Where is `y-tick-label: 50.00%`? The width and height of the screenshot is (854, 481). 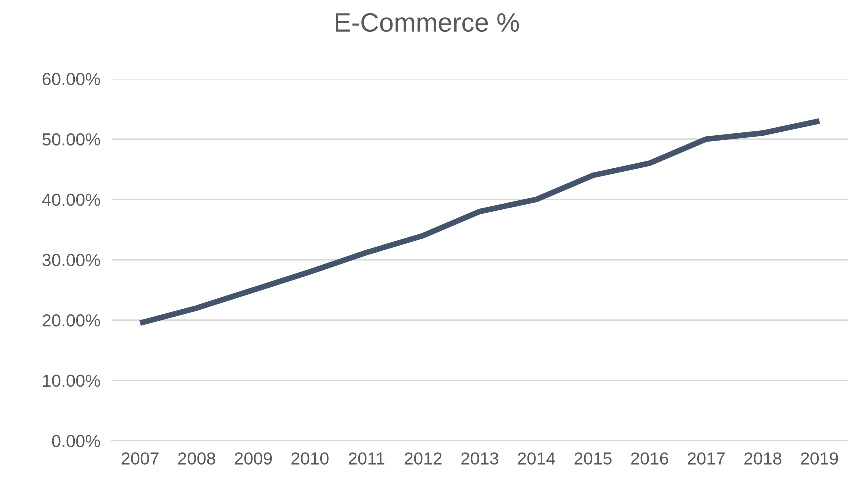
y-tick-label: 50.00% is located at coordinates (71, 140).